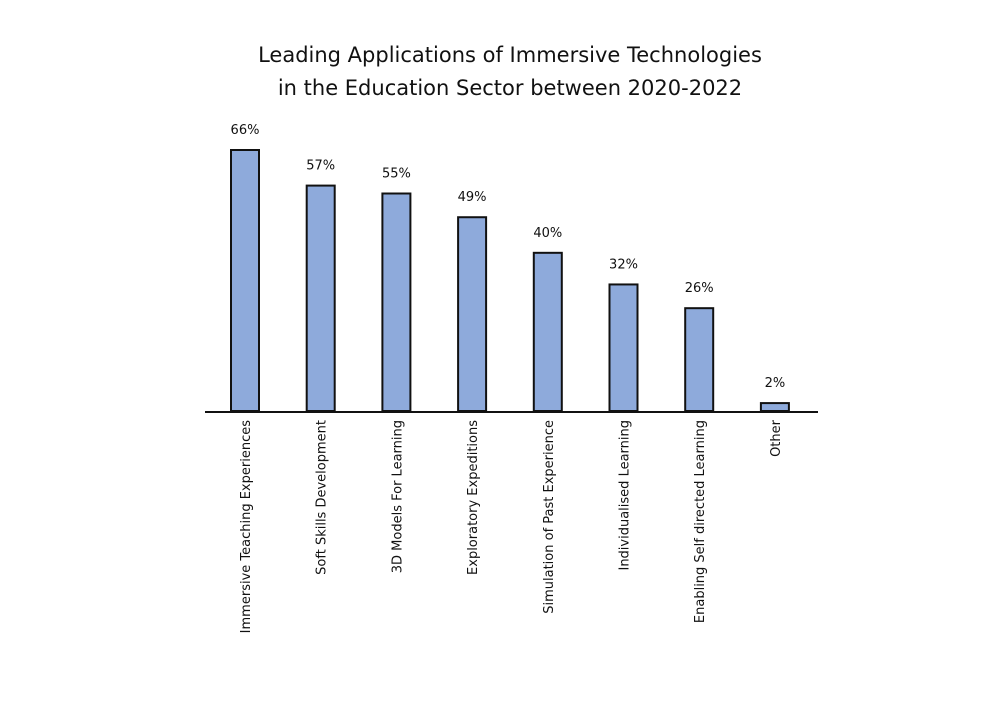  Describe the element at coordinates (623, 264) in the screenshot. I see `data-label-6: 32%` at that location.